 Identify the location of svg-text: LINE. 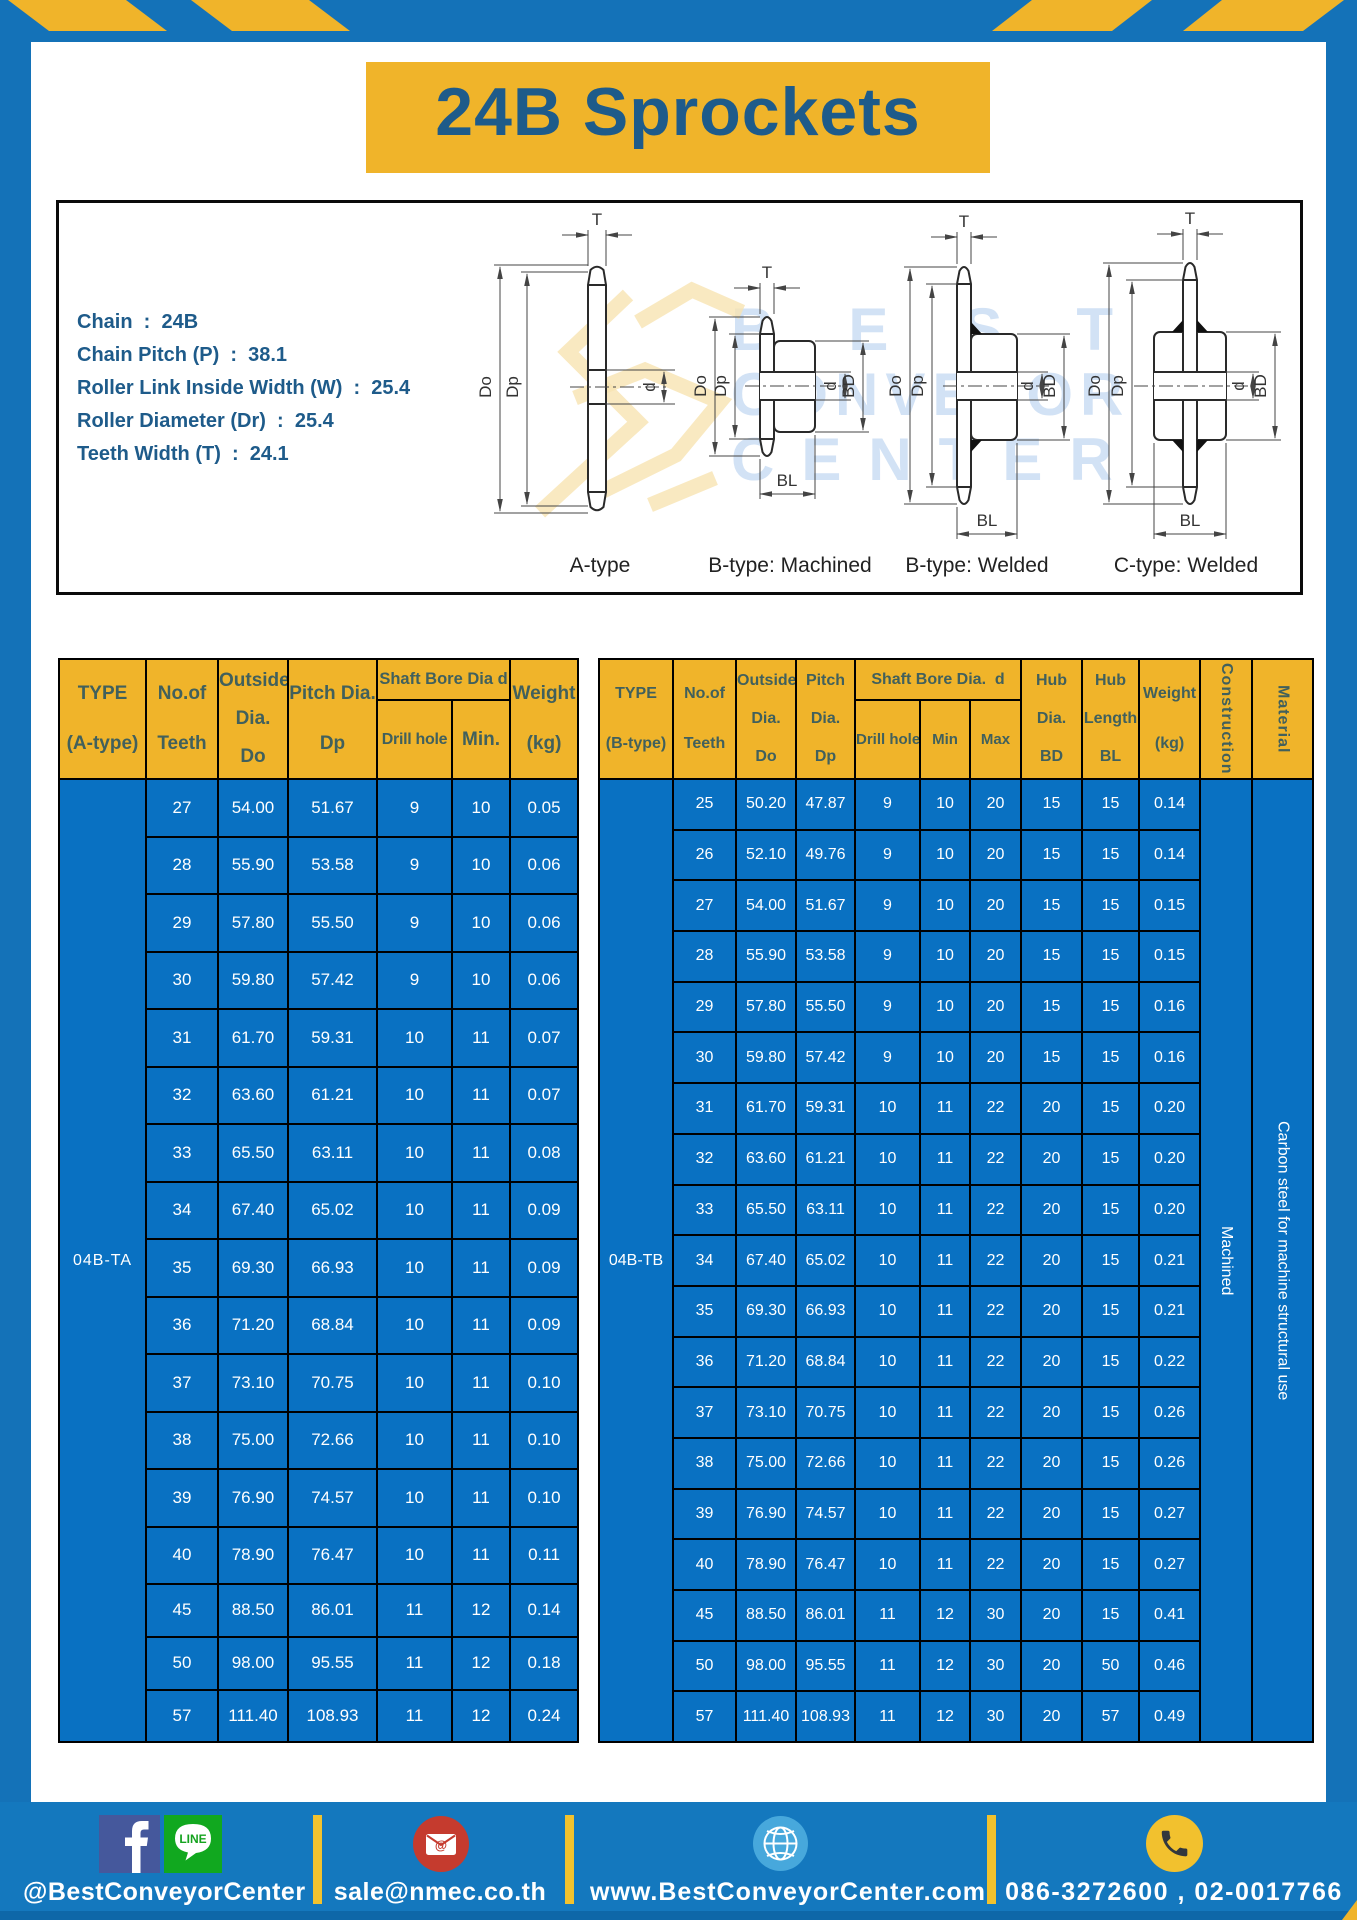
(192, 1839).